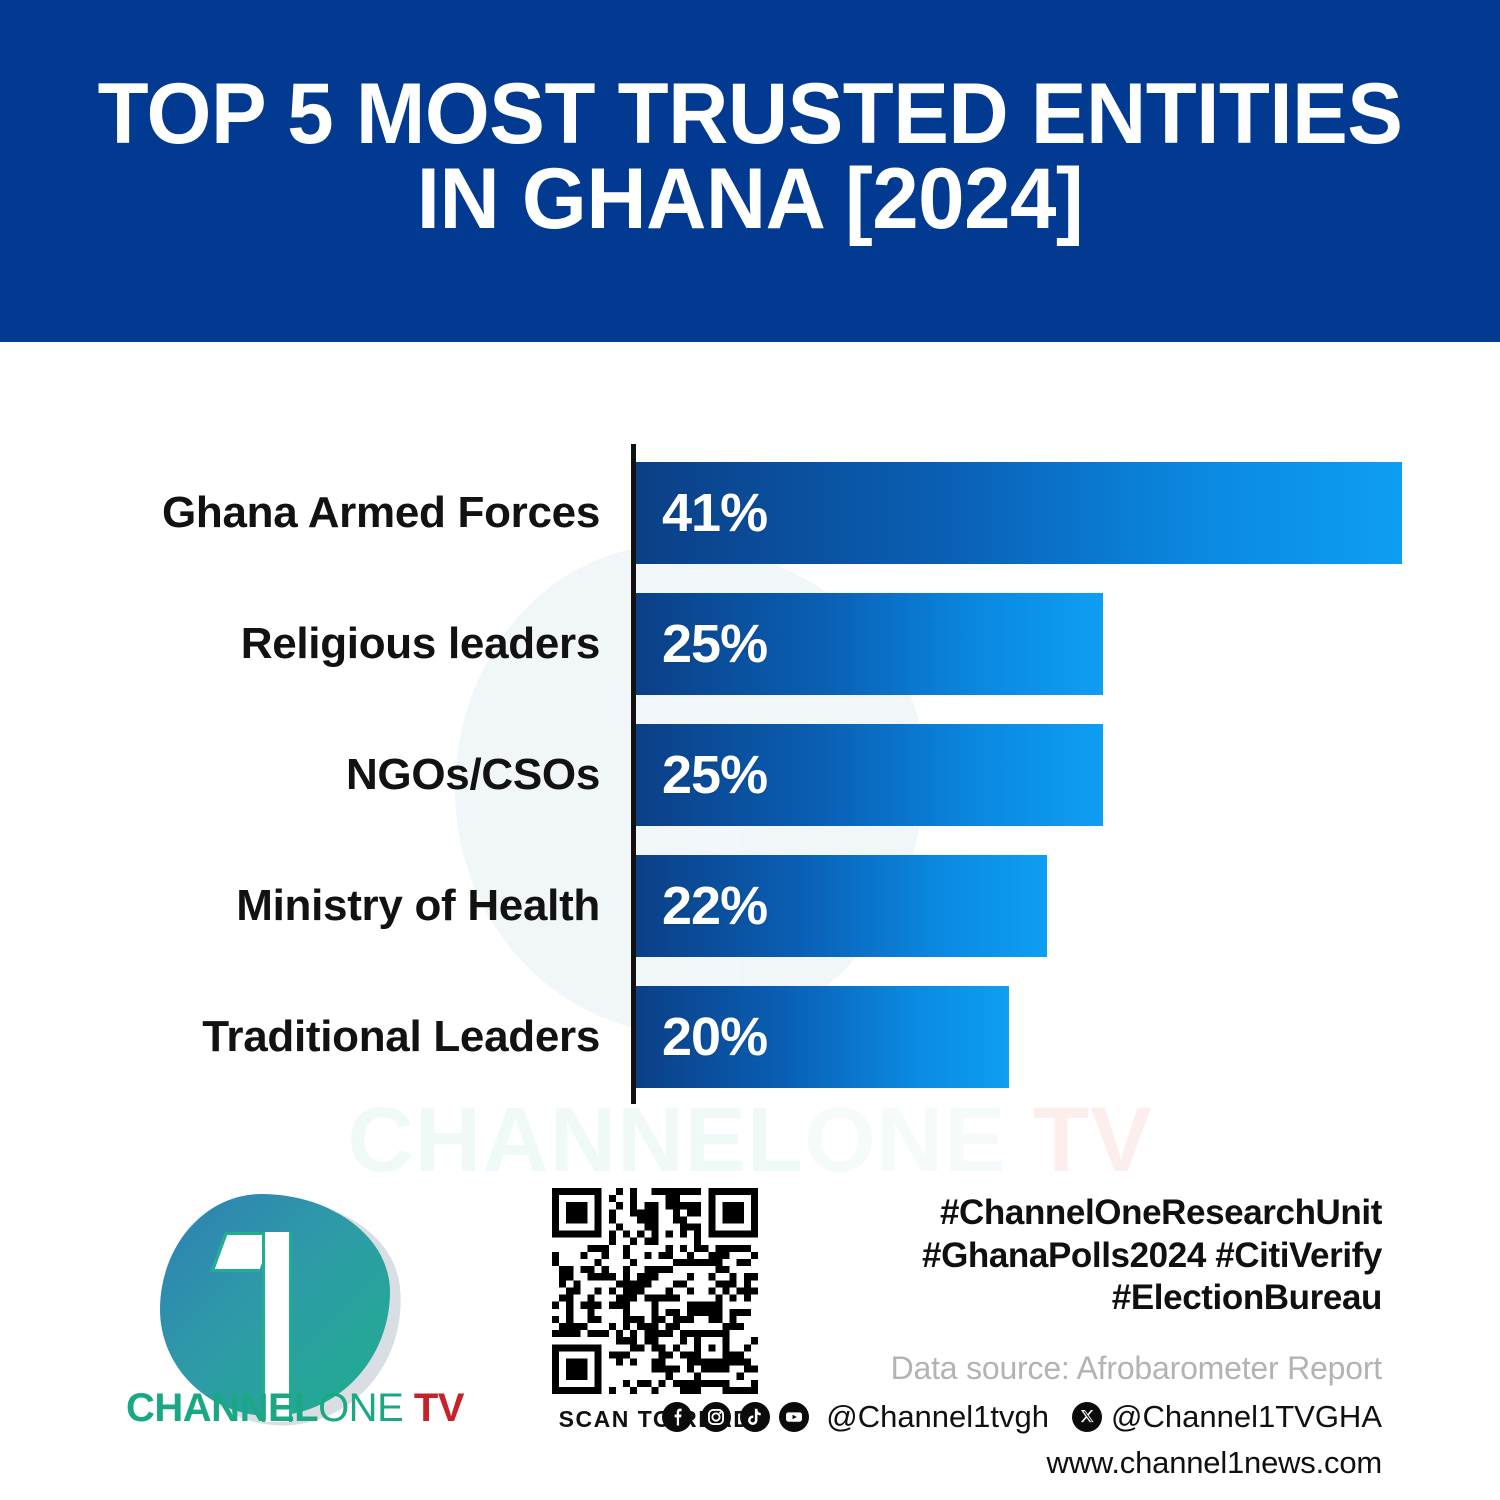 The image size is (1500, 1500). What do you see at coordinates (418, 905) in the screenshot?
I see `category-label: Ministry of Health` at bounding box center [418, 905].